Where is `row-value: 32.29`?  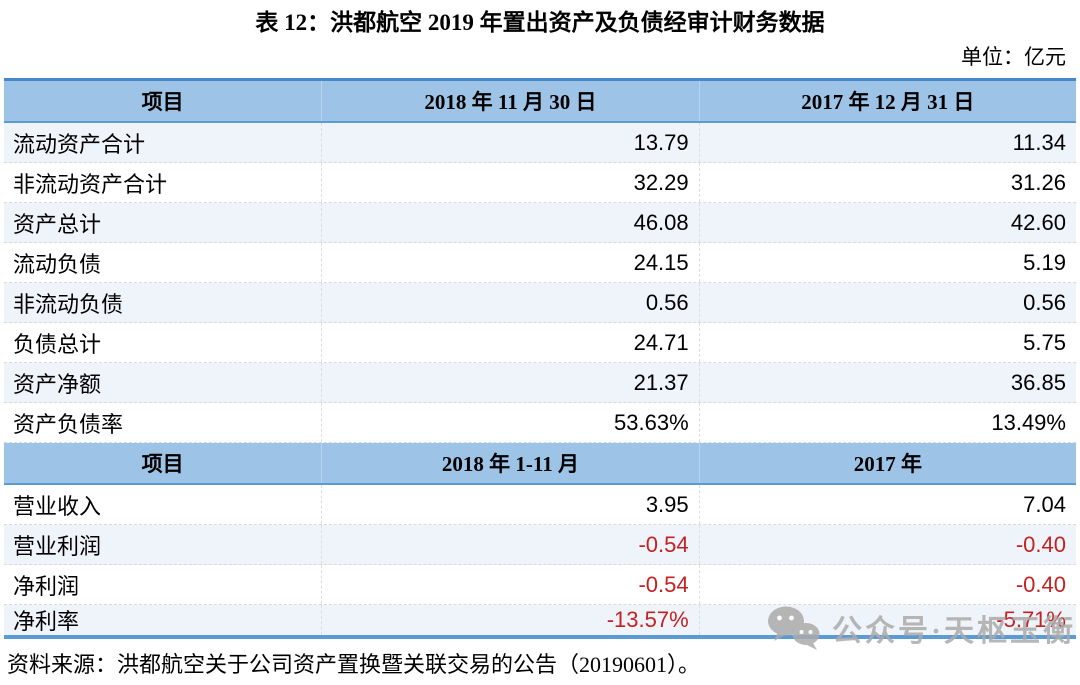
row-value: 32.29 is located at coordinates (509, 182).